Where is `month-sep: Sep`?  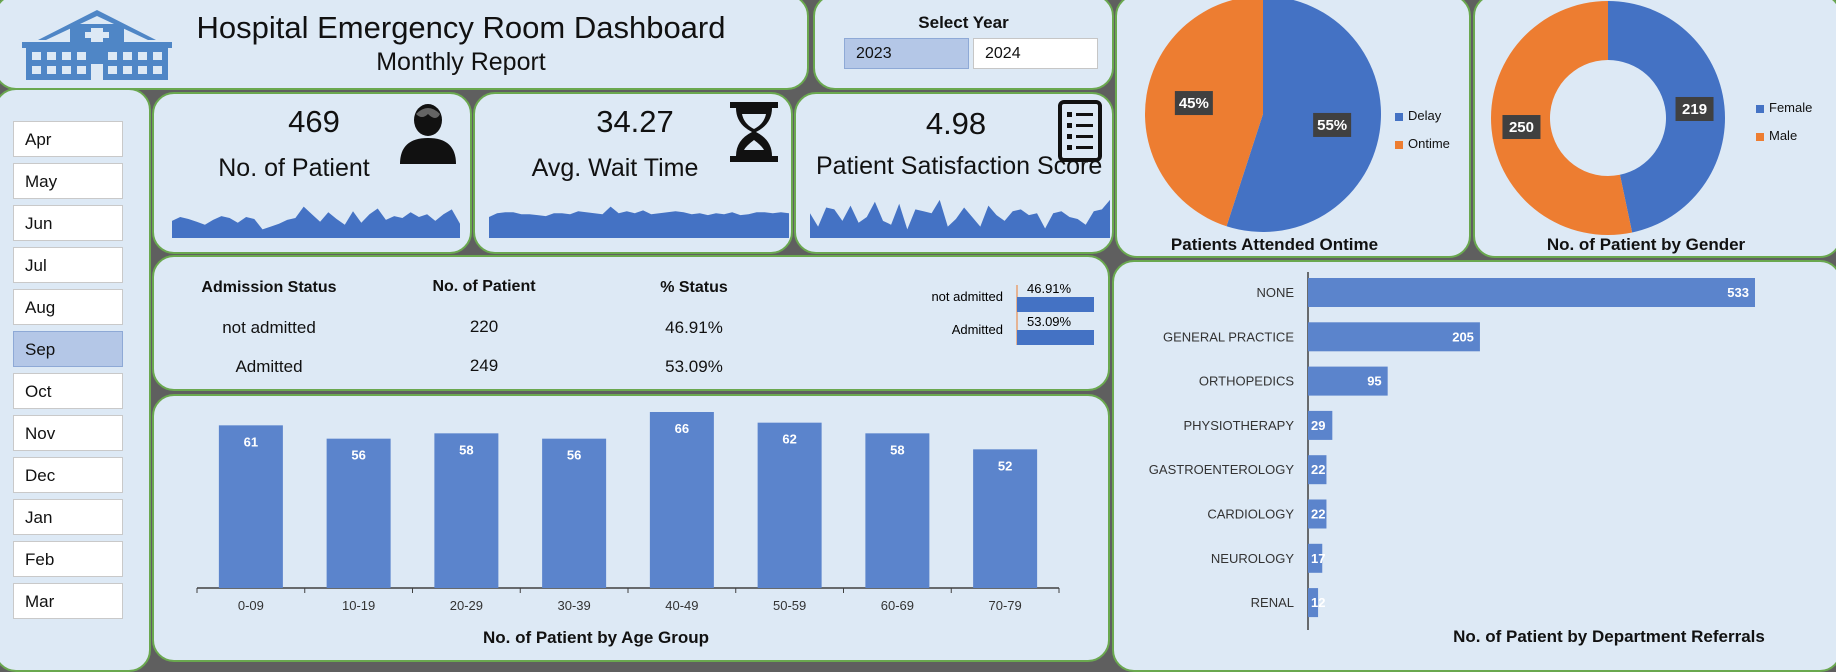
month-sep: Sep is located at coordinates (68, 349).